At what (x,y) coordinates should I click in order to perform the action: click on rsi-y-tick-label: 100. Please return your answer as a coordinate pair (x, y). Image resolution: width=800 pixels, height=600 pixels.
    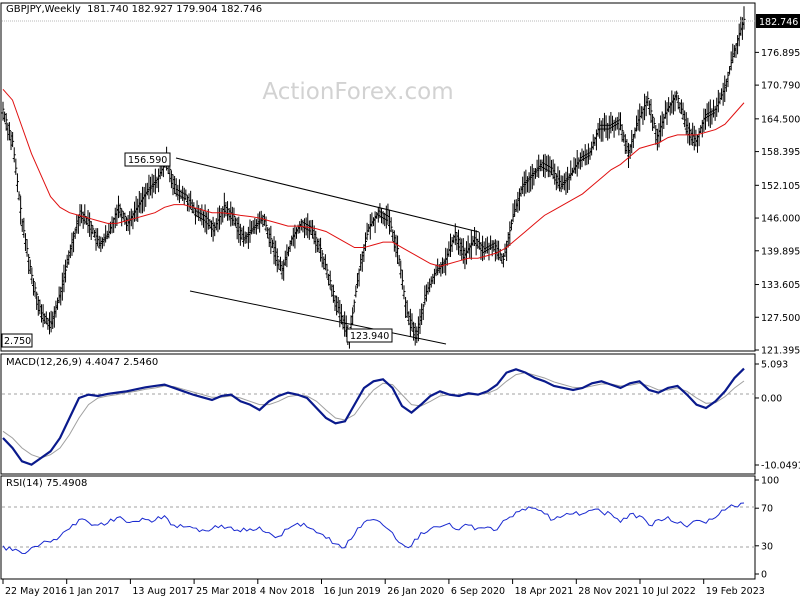
    Looking at the image, I should click on (770, 481).